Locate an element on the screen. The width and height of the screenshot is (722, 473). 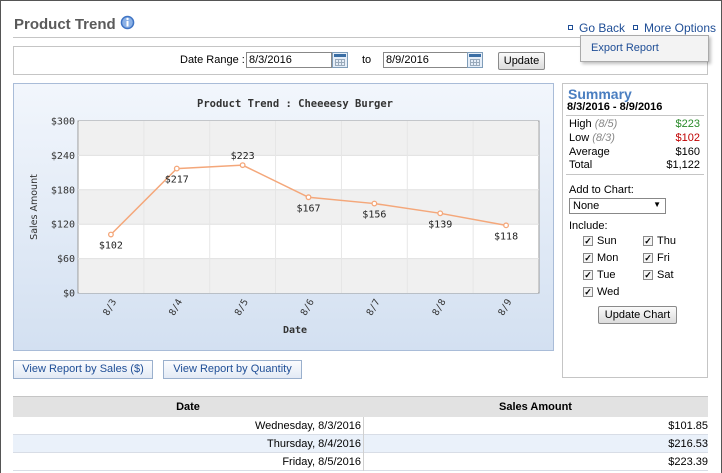
data-label: $139 is located at coordinates (440, 224).